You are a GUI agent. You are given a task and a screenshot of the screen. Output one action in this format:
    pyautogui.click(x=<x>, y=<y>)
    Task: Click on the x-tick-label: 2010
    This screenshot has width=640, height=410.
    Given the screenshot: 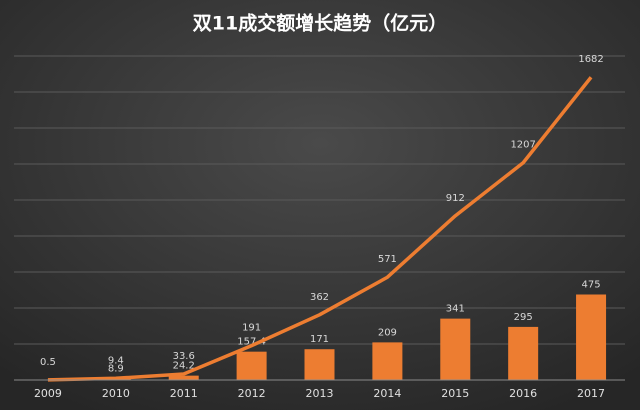 What is the action you would take?
    pyautogui.click(x=116, y=393)
    